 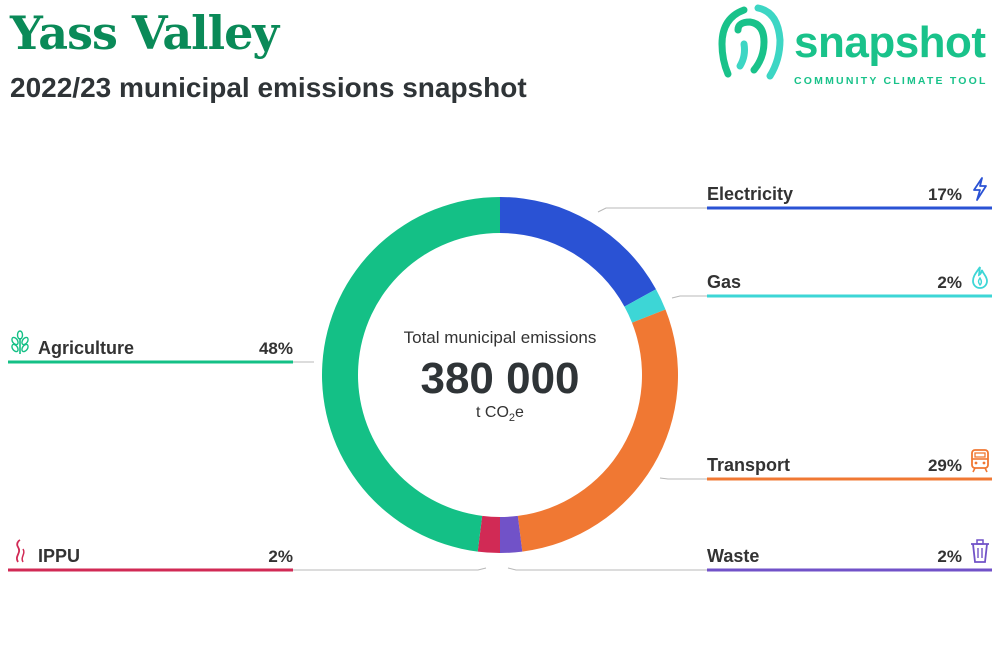 What do you see at coordinates (500, 337) in the screenshot?
I see `center-label: Total municipal emissions` at bounding box center [500, 337].